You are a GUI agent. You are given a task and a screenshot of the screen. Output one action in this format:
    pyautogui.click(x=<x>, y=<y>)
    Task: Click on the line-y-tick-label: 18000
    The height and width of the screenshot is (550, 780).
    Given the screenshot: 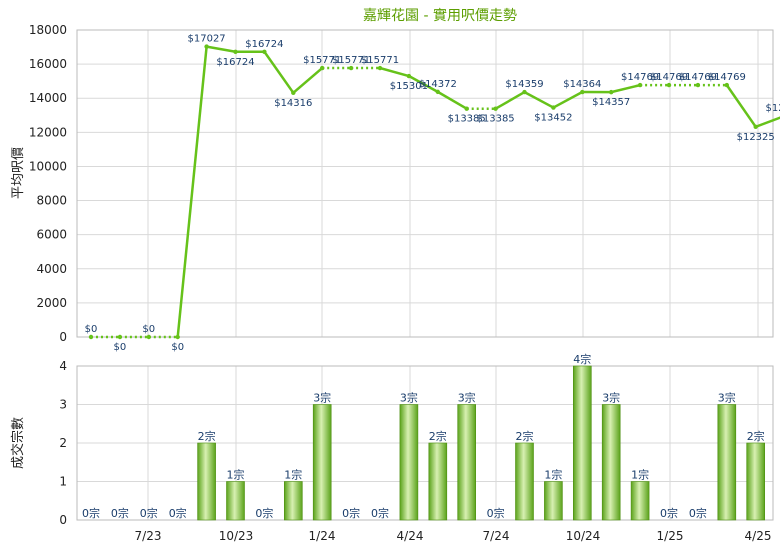 What is the action you would take?
    pyautogui.click(x=48, y=30)
    